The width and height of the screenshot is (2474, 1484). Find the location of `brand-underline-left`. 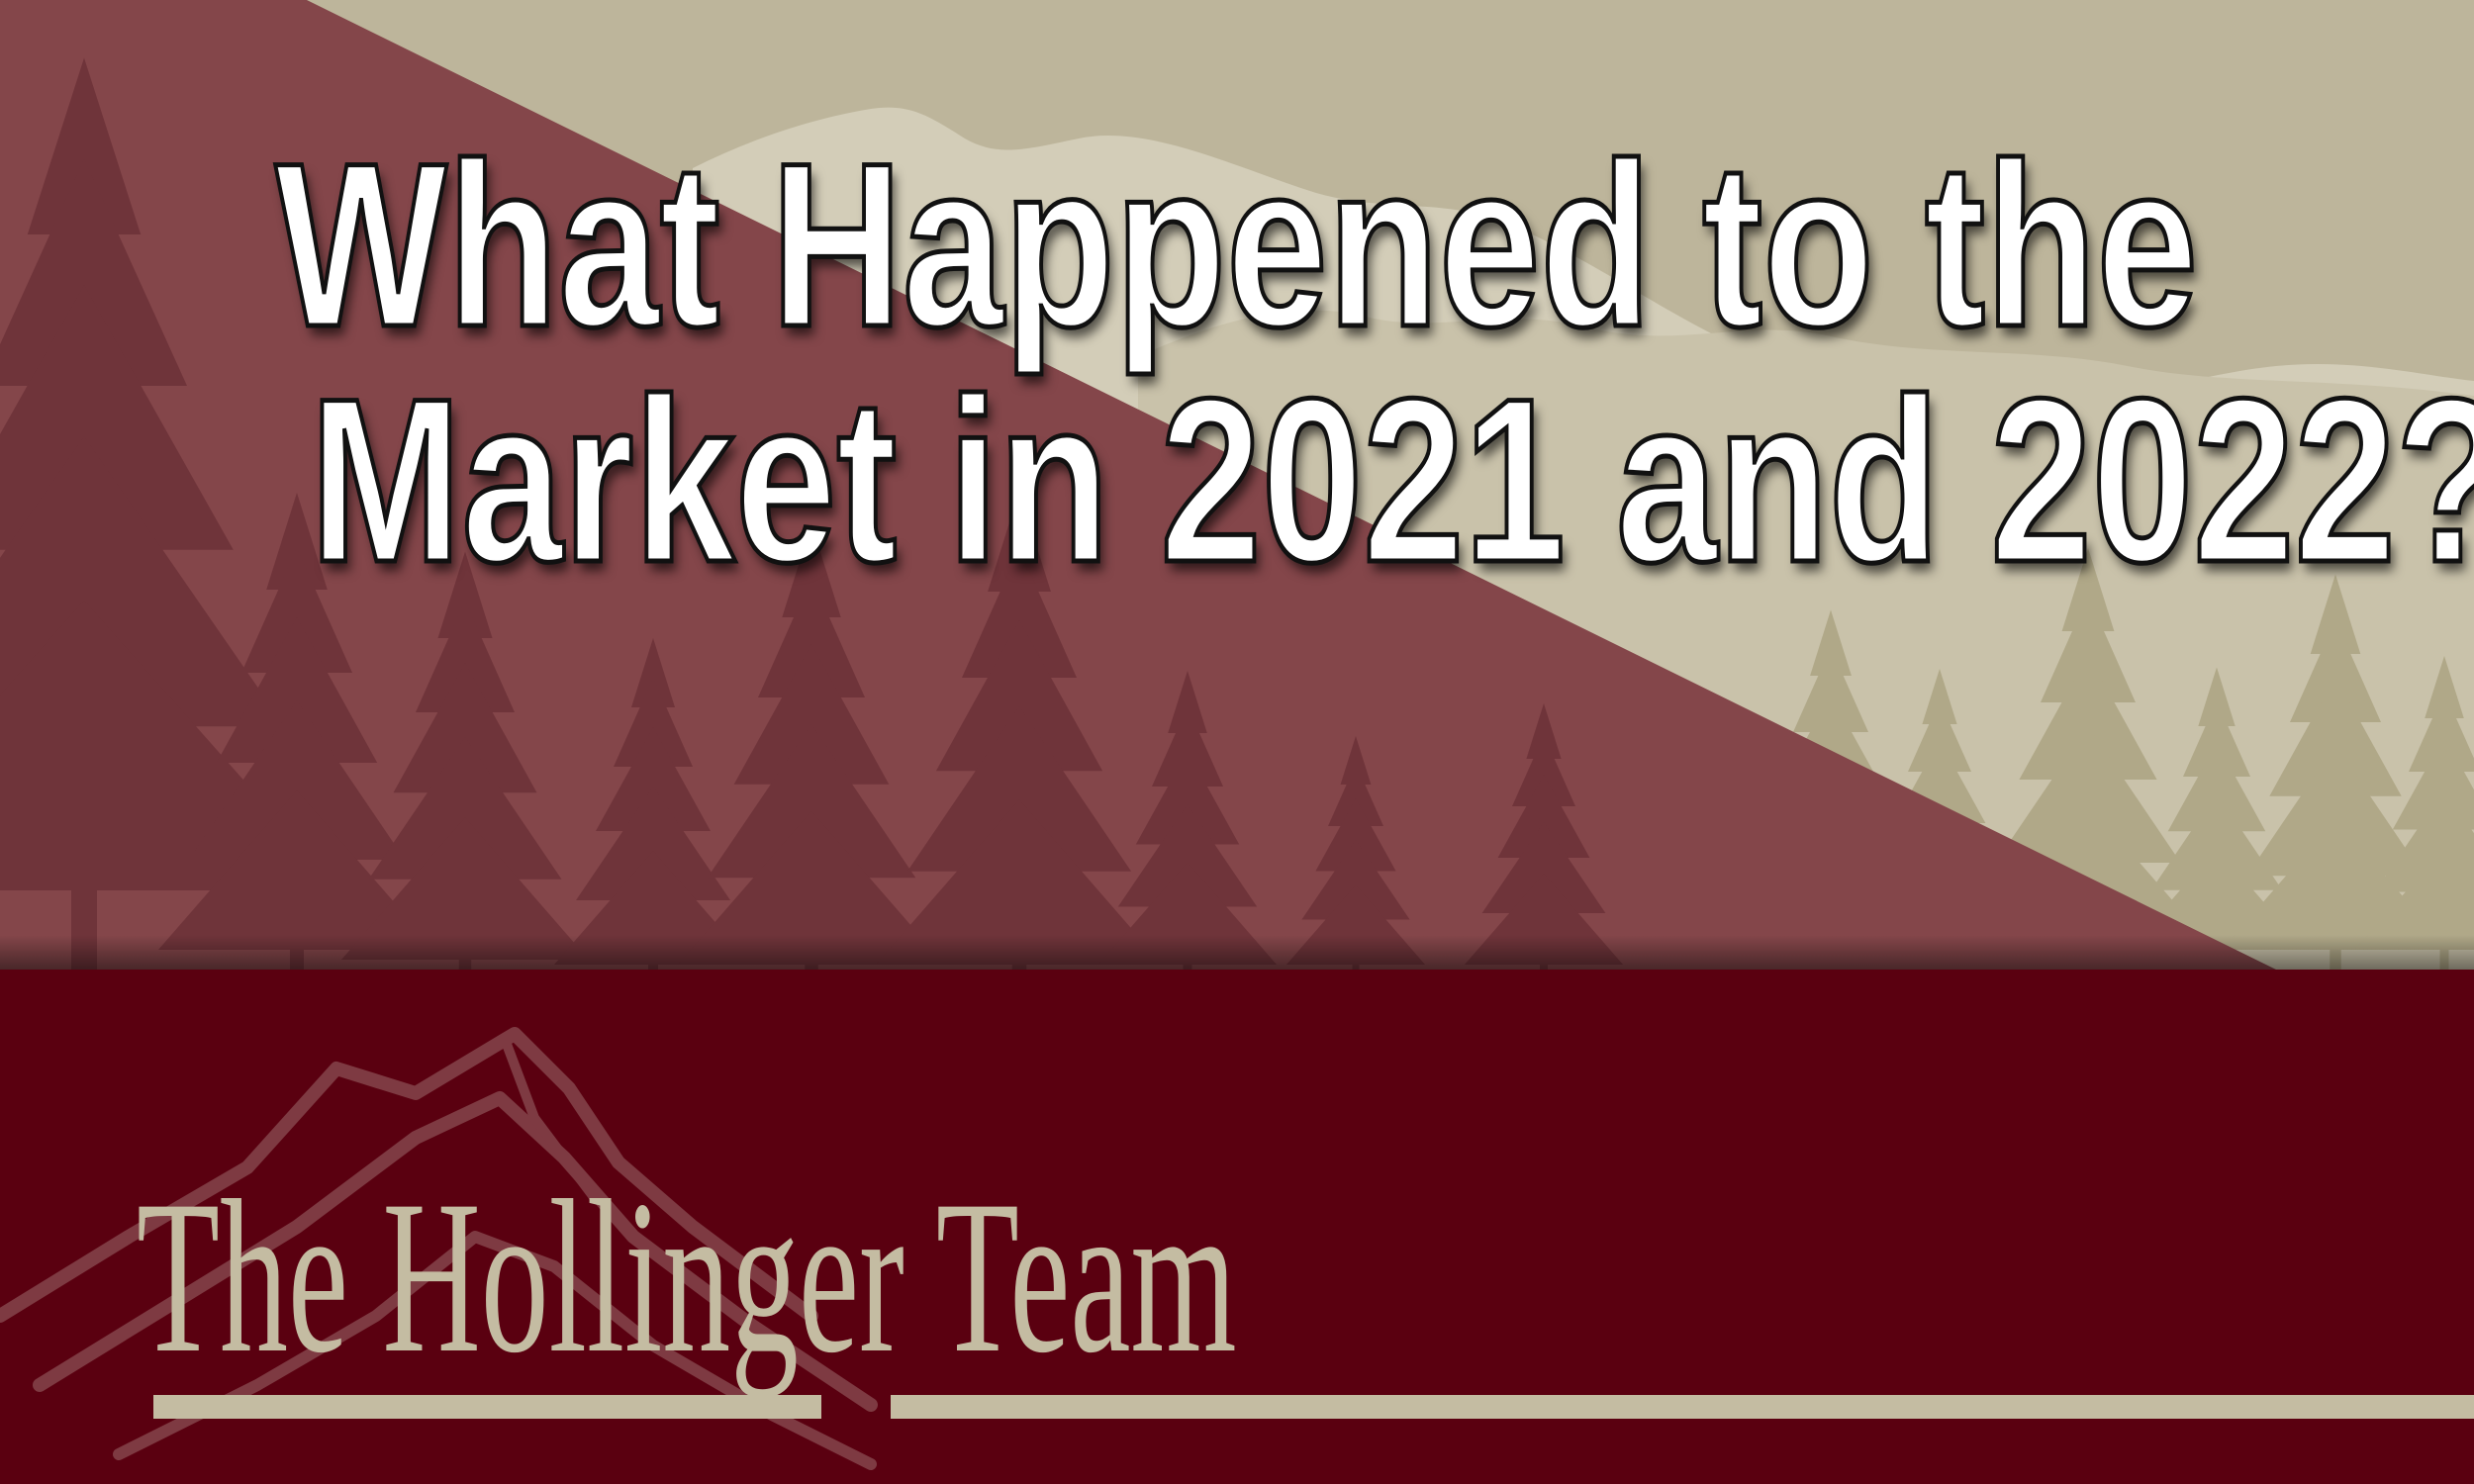

brand-underline-left is located at coordinates (487, 1407).